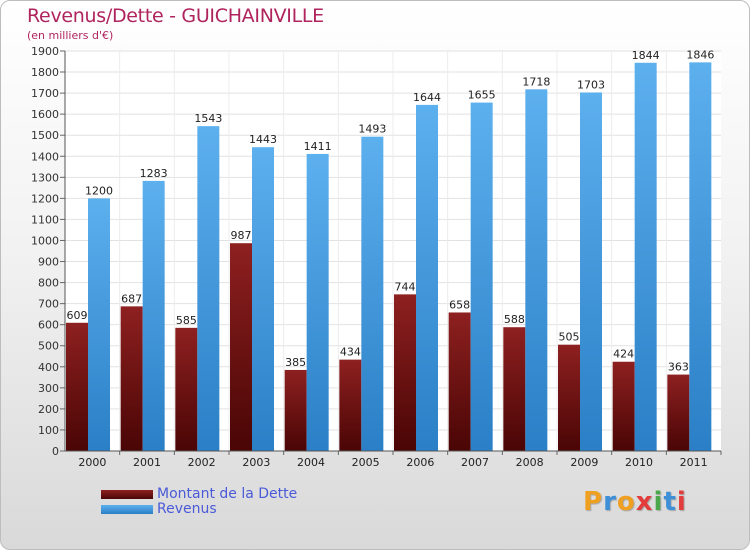  I want to click on y-tick-label: 1900, so click(45, 51).